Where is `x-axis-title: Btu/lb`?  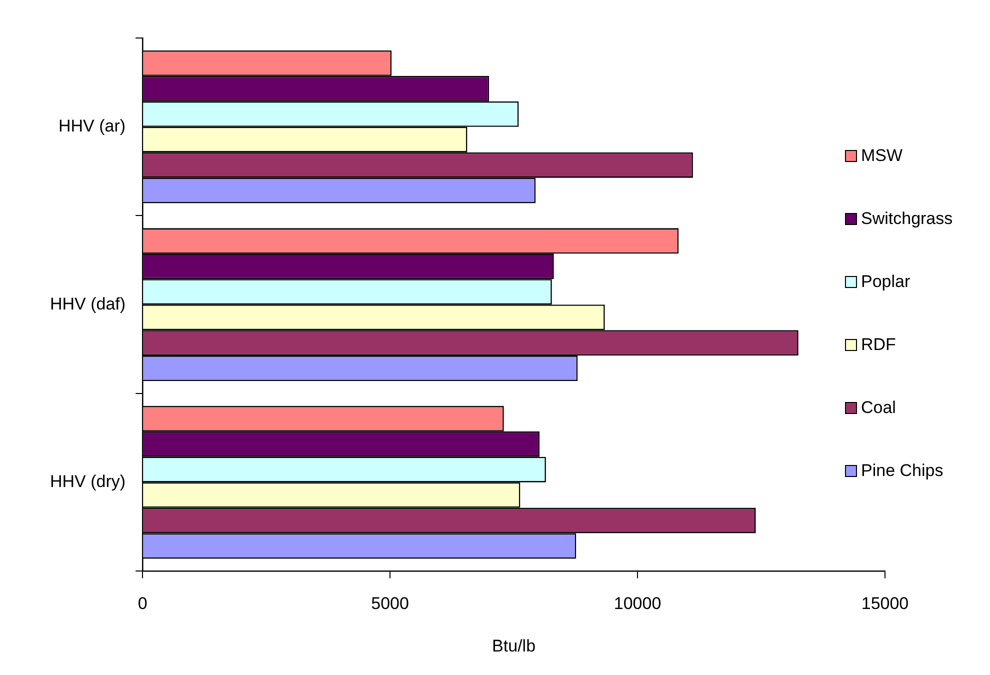
x-axis-title: Btu/lb is located at coordinates (514, 646).